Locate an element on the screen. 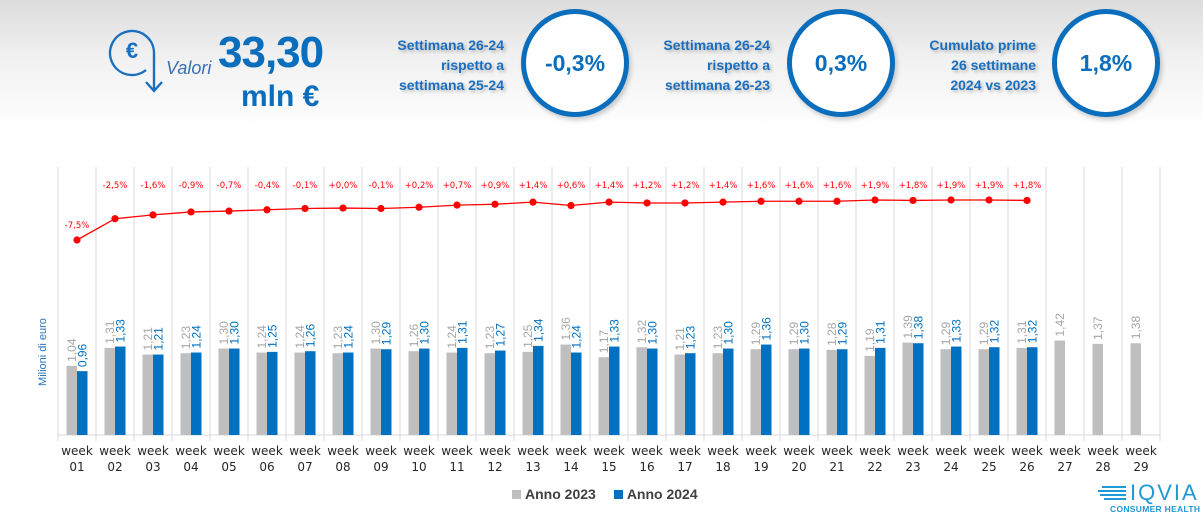 Image resolution: width=1203 pixels, height=517 pixels. x-tick-label: 09 is located at coordinates (380, 467).